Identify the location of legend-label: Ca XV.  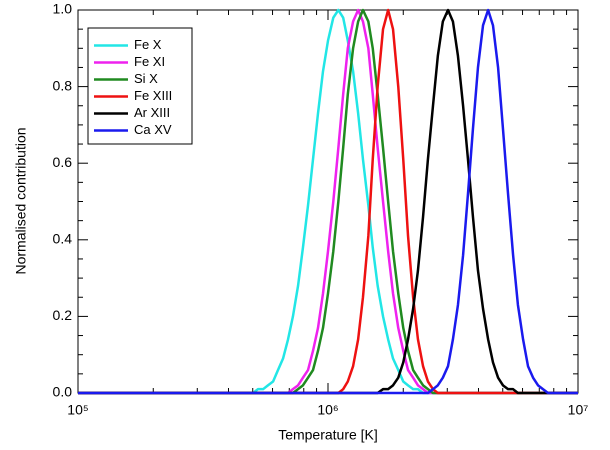
(153, 129).